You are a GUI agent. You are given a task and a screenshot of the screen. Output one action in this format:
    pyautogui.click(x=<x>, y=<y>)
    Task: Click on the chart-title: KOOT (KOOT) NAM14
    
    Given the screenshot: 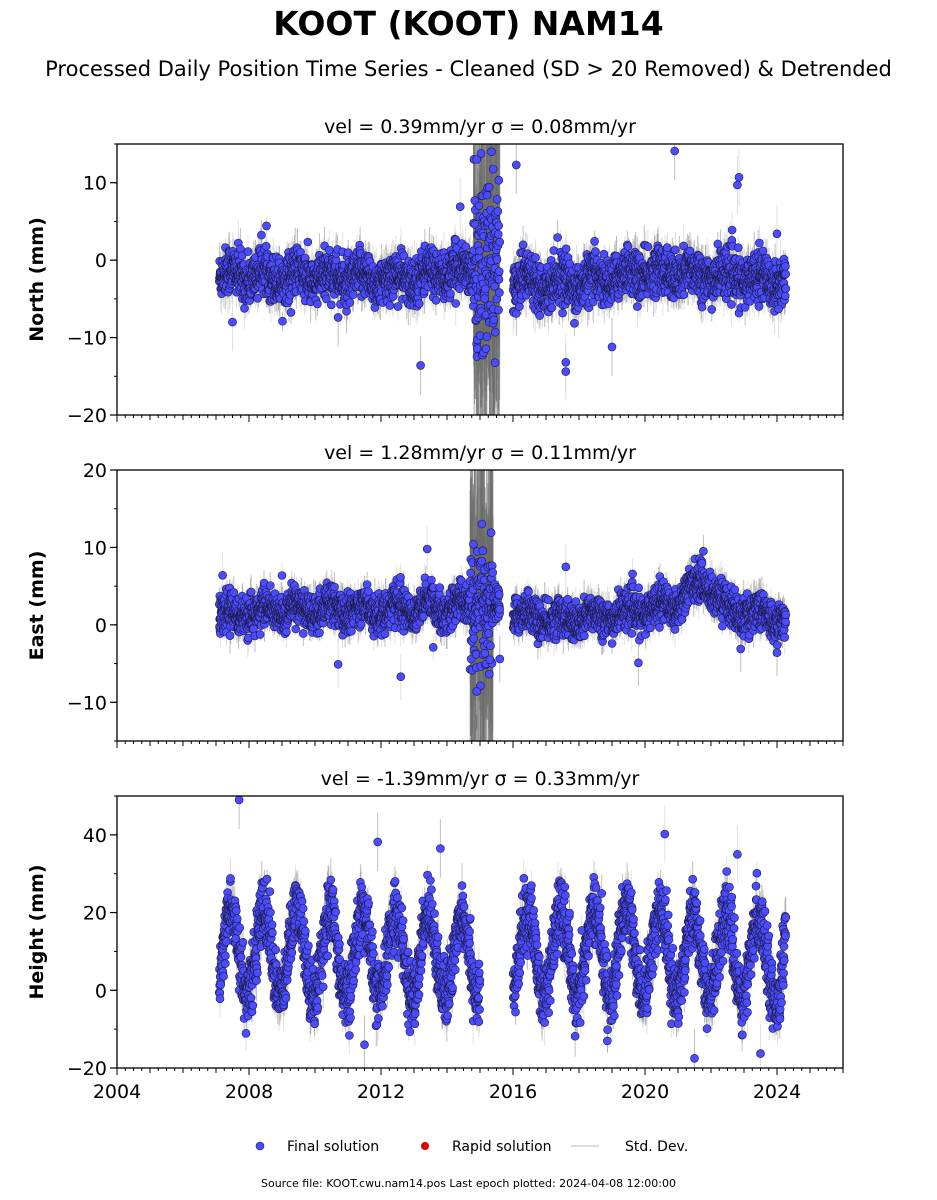 What is the action you would take?
    pyautogui.click(x=468, y=23)
    